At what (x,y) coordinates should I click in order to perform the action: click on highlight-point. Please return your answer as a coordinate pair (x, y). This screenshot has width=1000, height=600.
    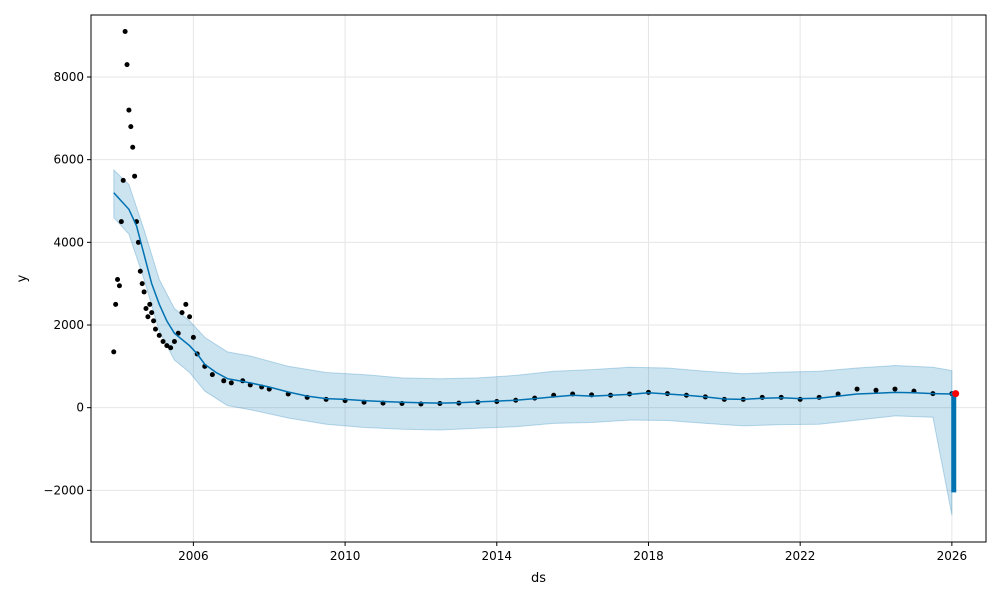
    Looking at the image, I should click on (956, 394).